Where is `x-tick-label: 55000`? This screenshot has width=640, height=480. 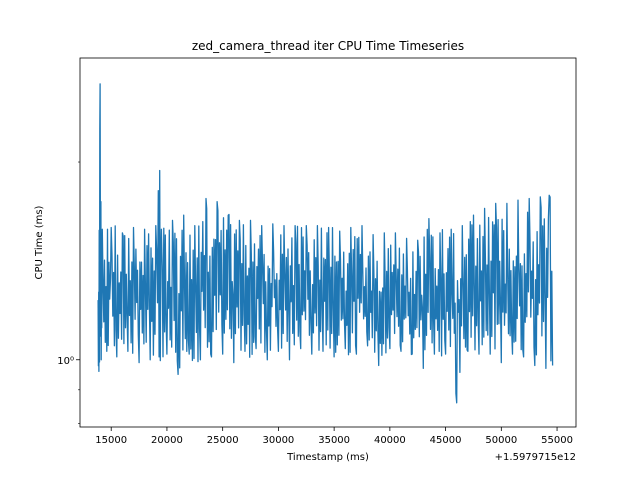
x-tick-label: 55000 is located at coordinates (557, 440).